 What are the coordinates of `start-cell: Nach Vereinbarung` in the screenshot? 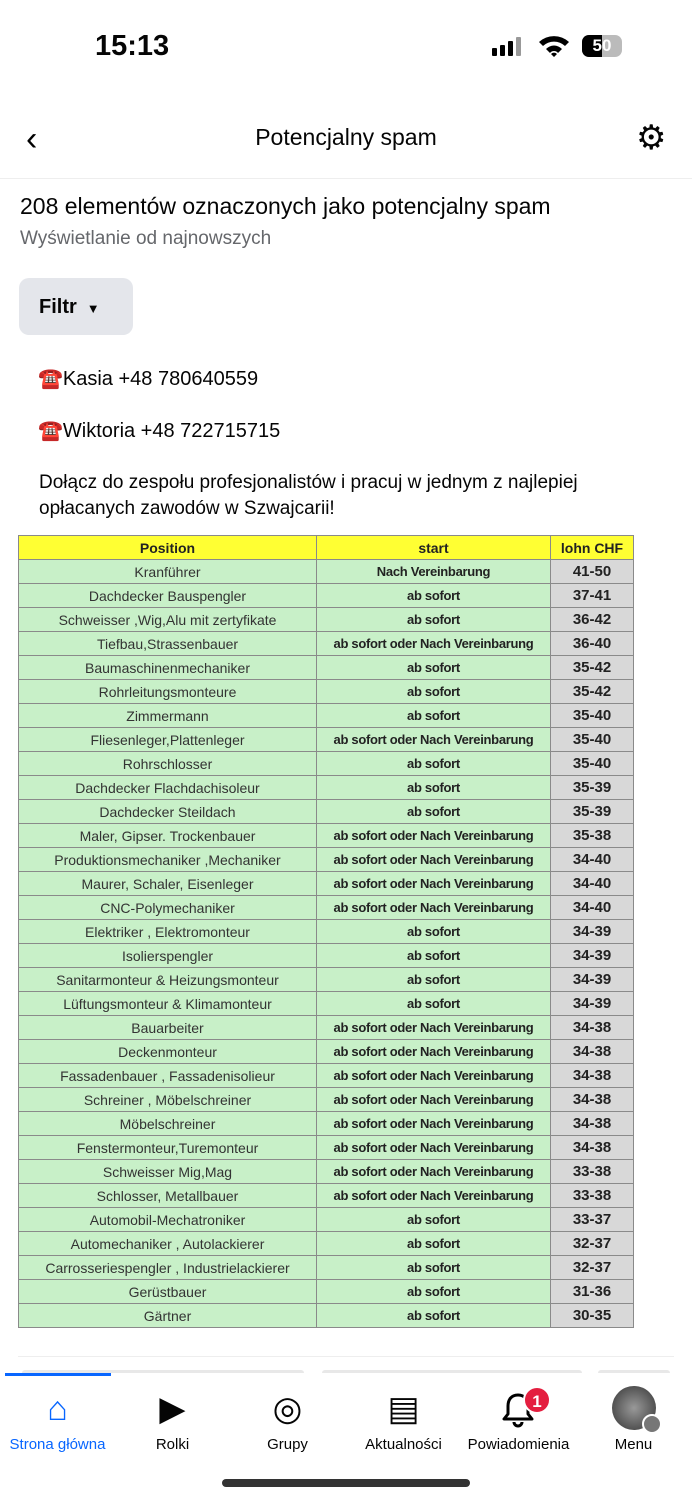 It's located at (433, 571).